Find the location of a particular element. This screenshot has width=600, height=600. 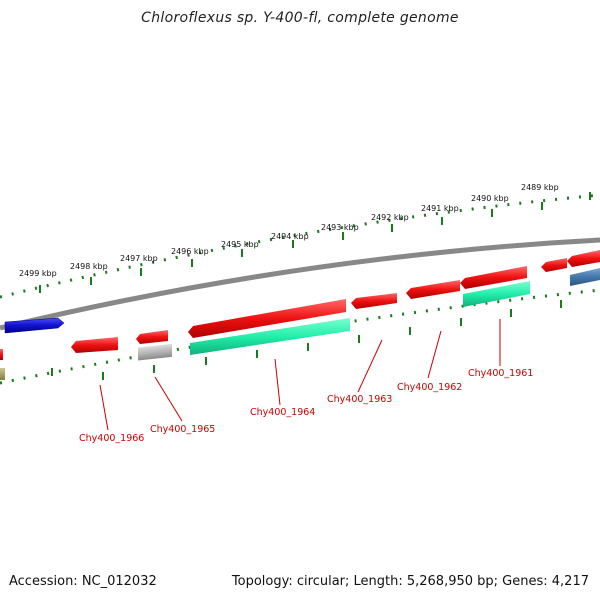

tick-label-2498: 2498 kbp is located at coordinates (89, 266).